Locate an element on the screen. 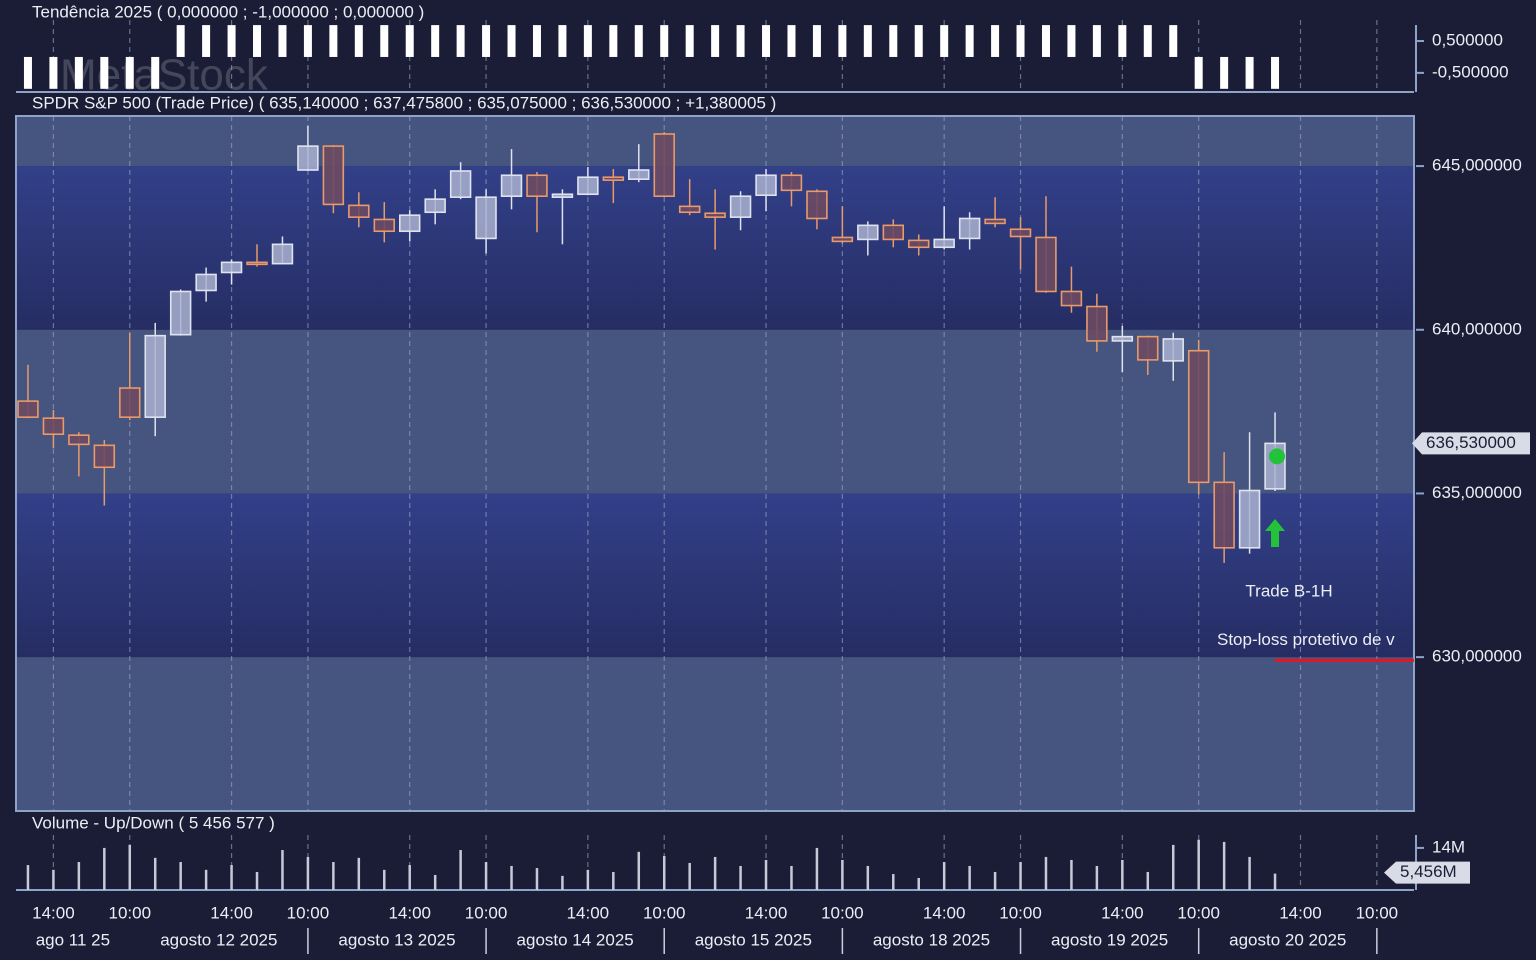  date-label: agosto 15 2025 is located at coordinates (753, 939).